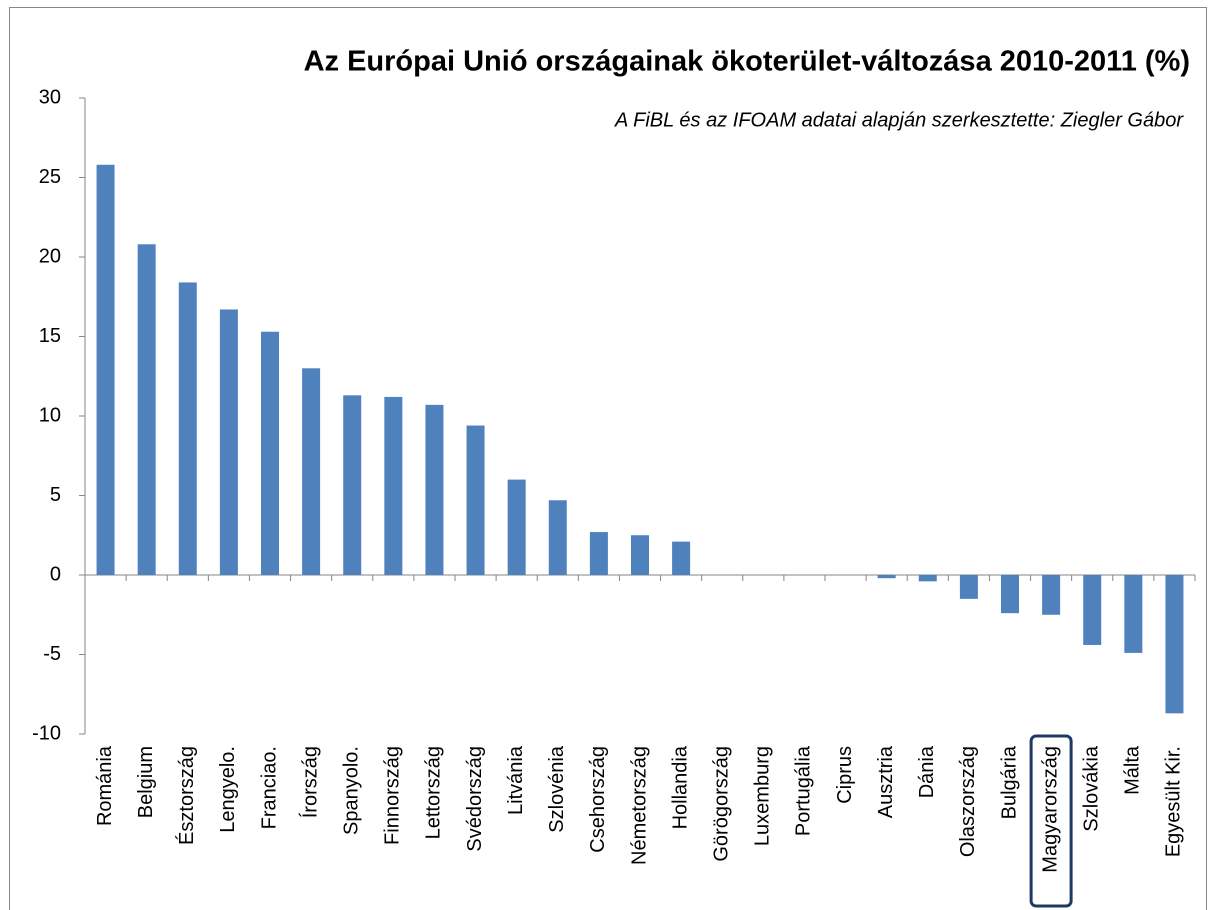 Image resolution: width=1208 pixels, height=910 pixels. I want to click on y-tick-label: -5, so click(52, 654).